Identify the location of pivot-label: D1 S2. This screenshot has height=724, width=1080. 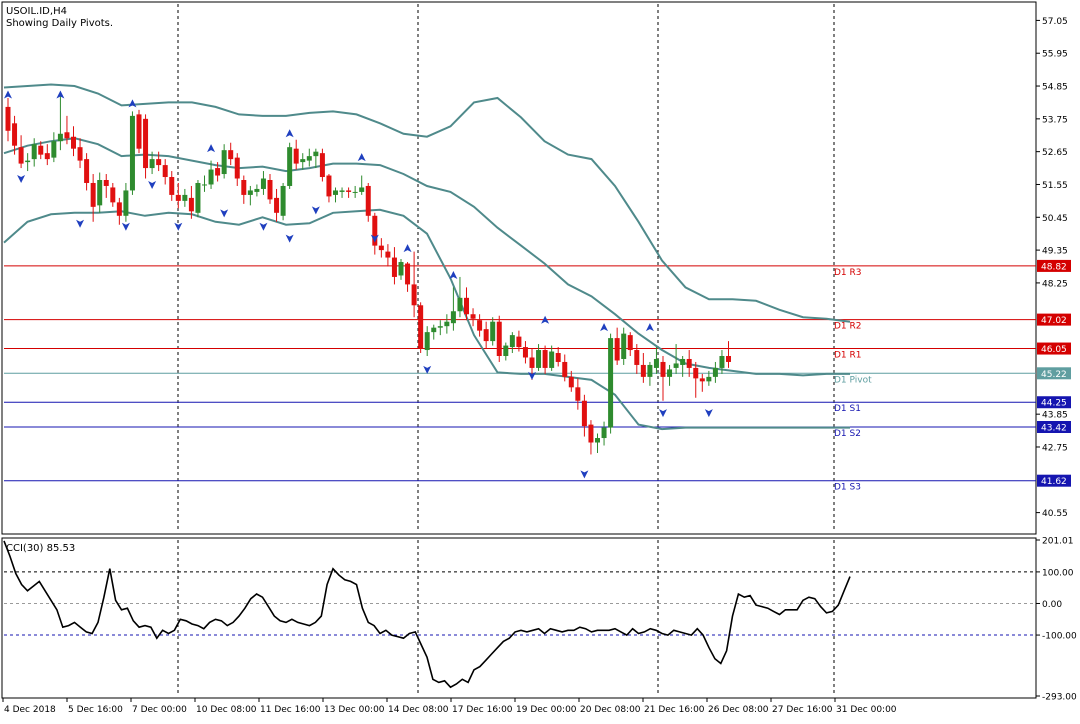
(847, 434).